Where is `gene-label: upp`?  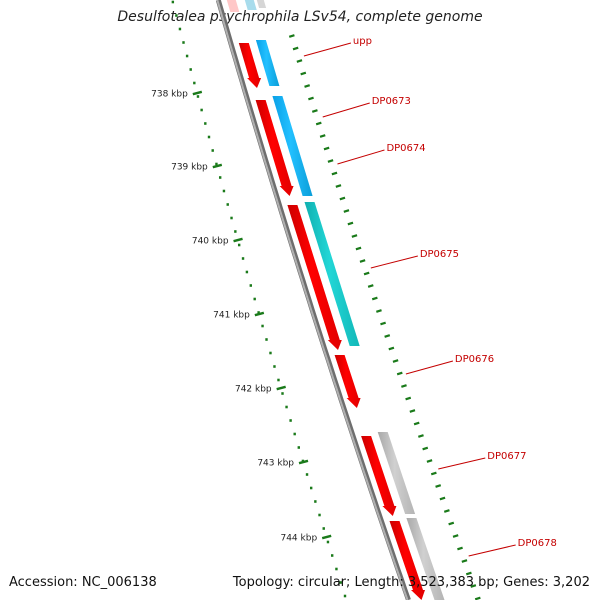
gene-label: upp is located at coordinates (362, 41).